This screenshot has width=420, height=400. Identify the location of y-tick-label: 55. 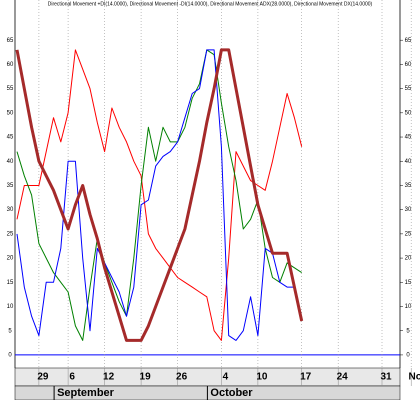
(10, 89).